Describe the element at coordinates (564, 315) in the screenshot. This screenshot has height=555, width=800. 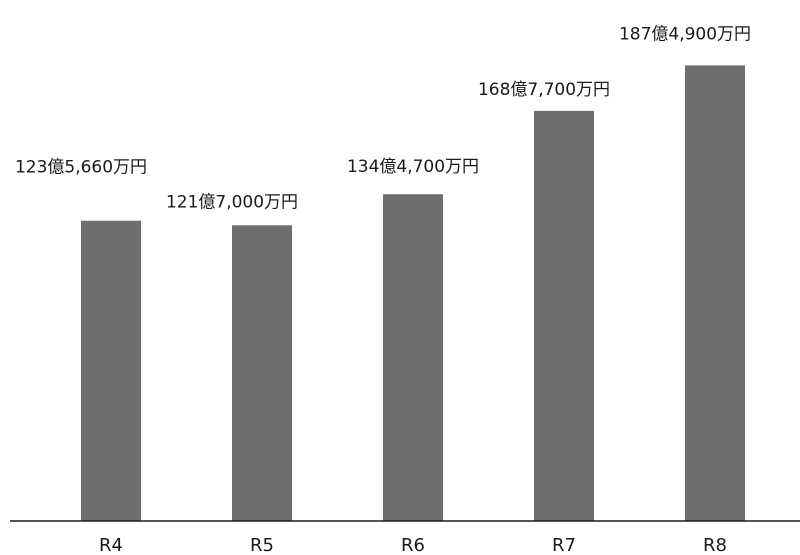
I see `bar-r7` at that location.